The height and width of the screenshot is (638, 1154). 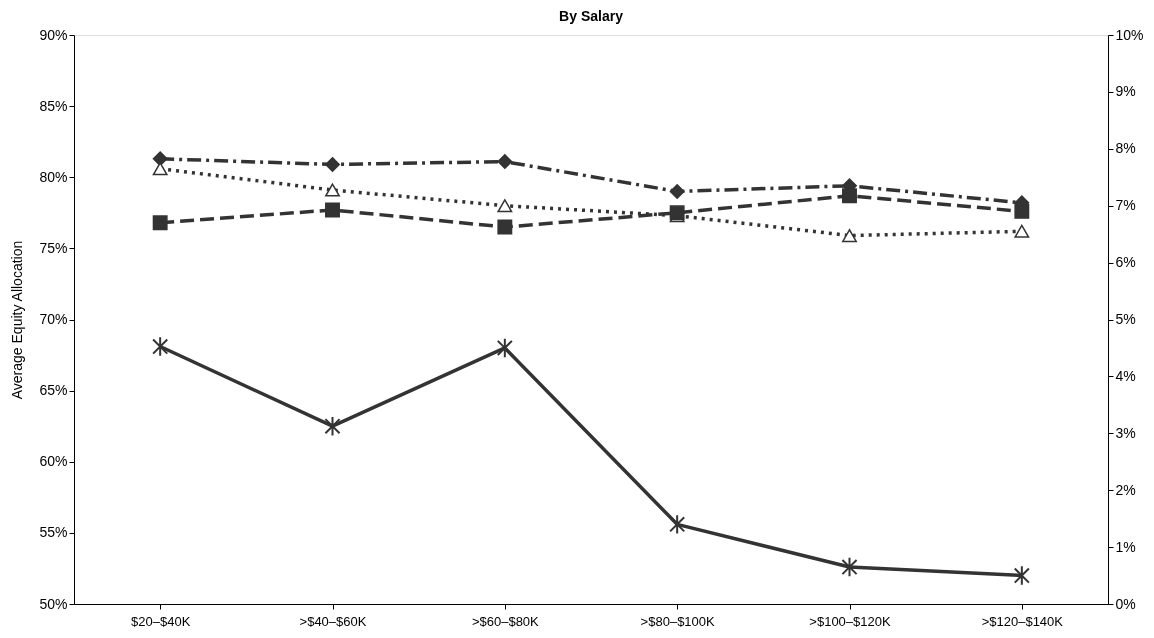 What do you see at coordinates (1022, 621) in the screenshot?
I see `x-tick-label: >$120–$140K` at bounding box center [1022, 621].